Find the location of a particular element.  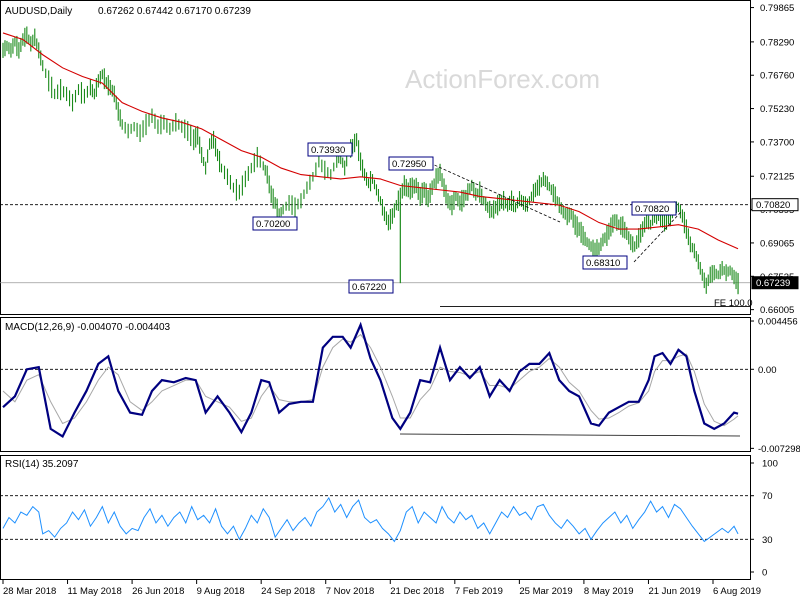

rsi-level-lines is located at coordinates (375, 517).